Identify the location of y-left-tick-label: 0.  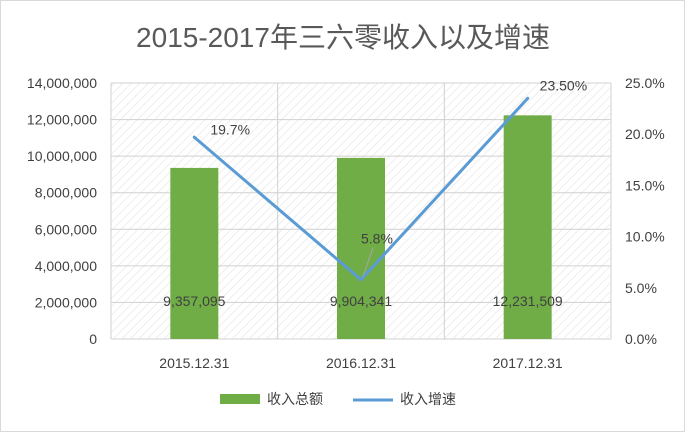
(93, 339).